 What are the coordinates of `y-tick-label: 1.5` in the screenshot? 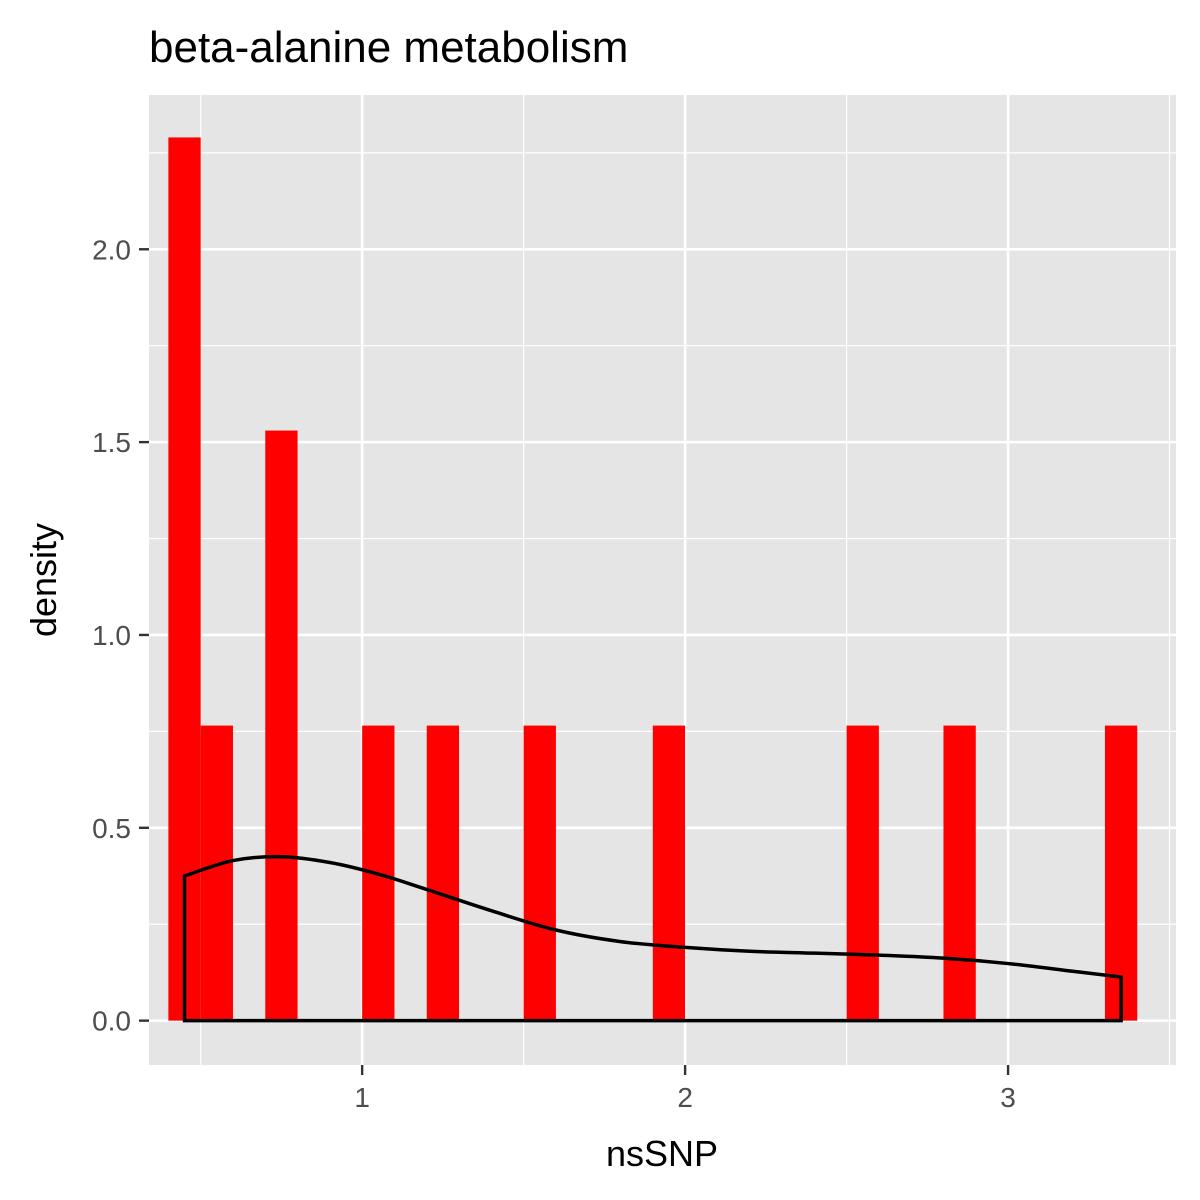 It's located at (111, 442).